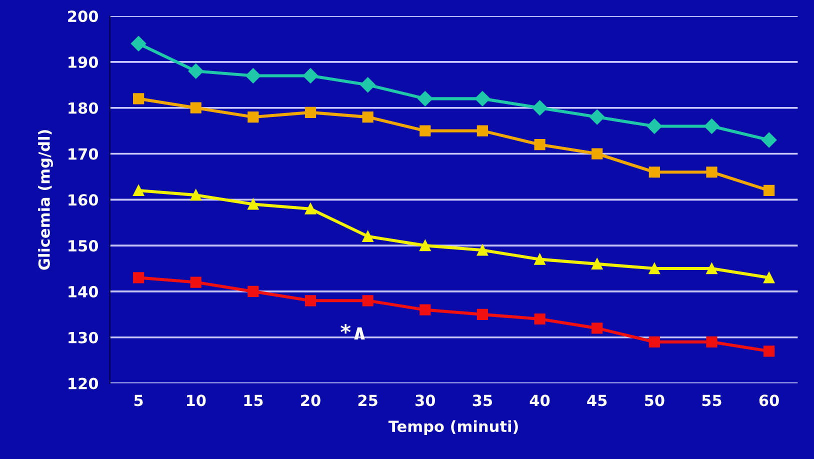 This screenshot has height=459, width=814. Describe the element at coordinates (540, 400) in the screenshot. I see `x-tick-label: 40` at that location.